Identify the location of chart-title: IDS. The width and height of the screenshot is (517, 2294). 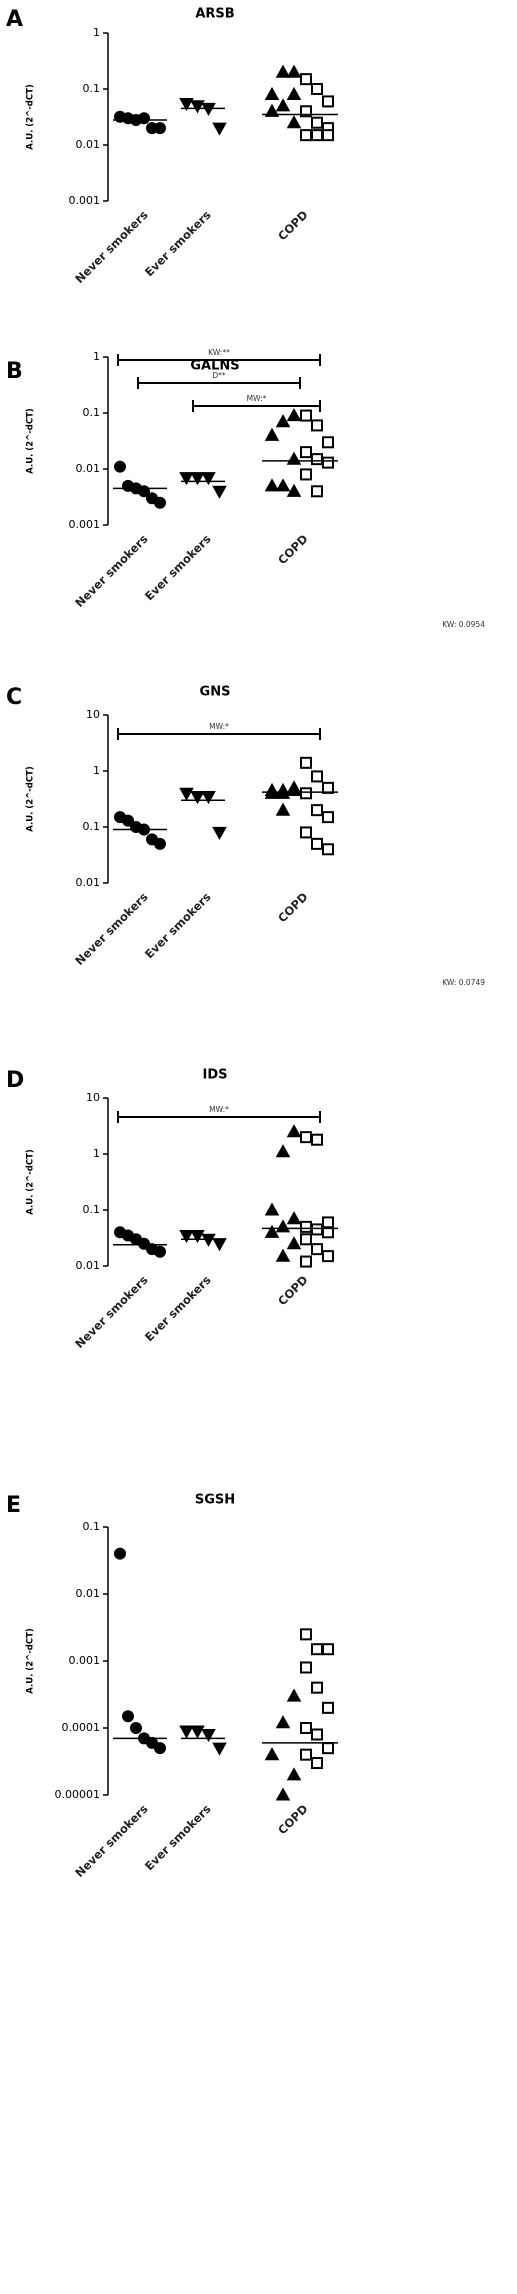
(215, 1075).